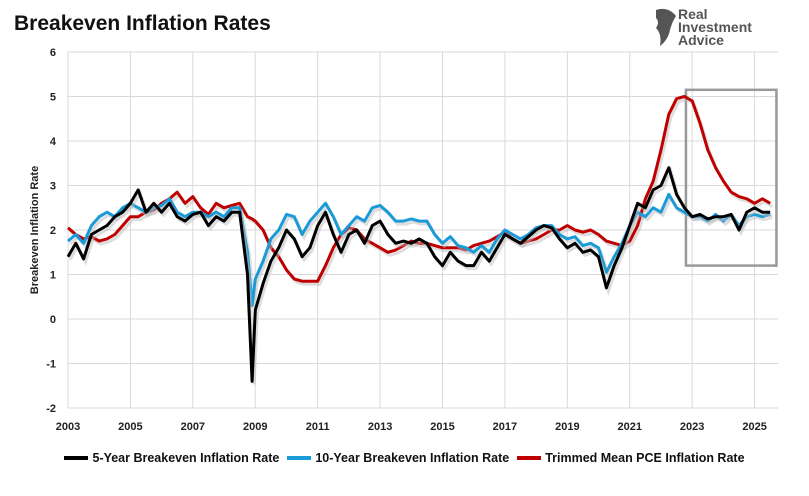  I want to click on x-tick-label: 2013, so click(380, 427).